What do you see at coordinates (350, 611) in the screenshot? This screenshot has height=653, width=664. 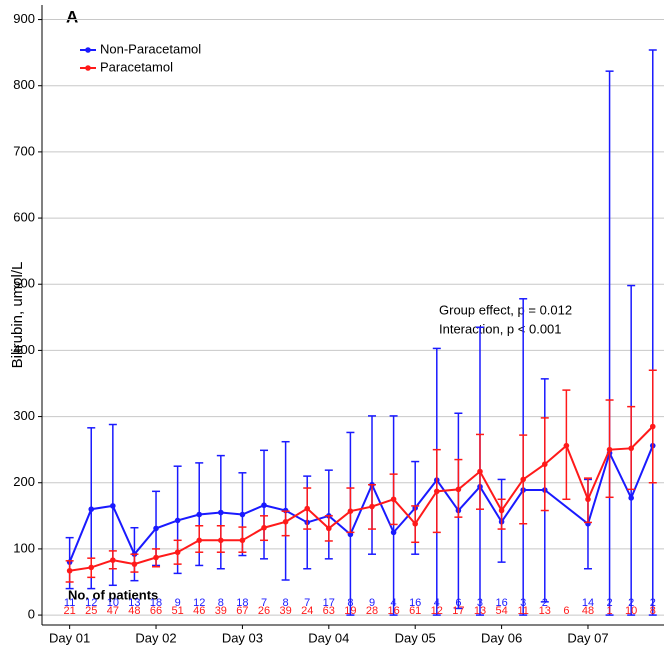 I see `patient-count: 19` at bounding box center [350, 611].